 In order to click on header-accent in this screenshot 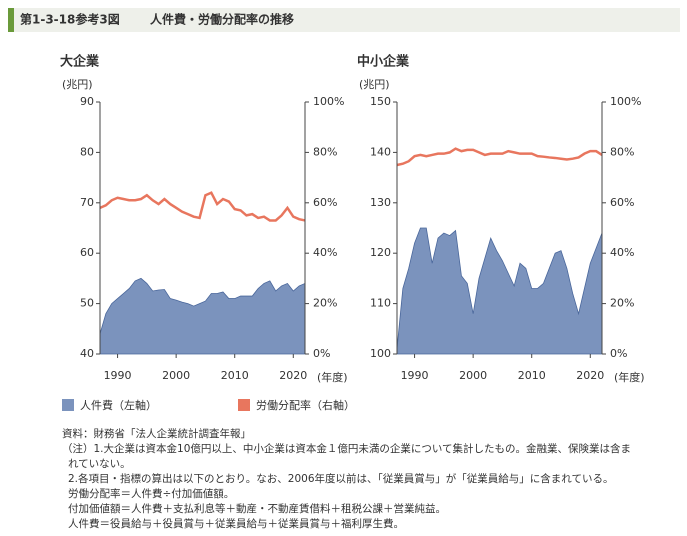, I will do `click(11, 20)`.